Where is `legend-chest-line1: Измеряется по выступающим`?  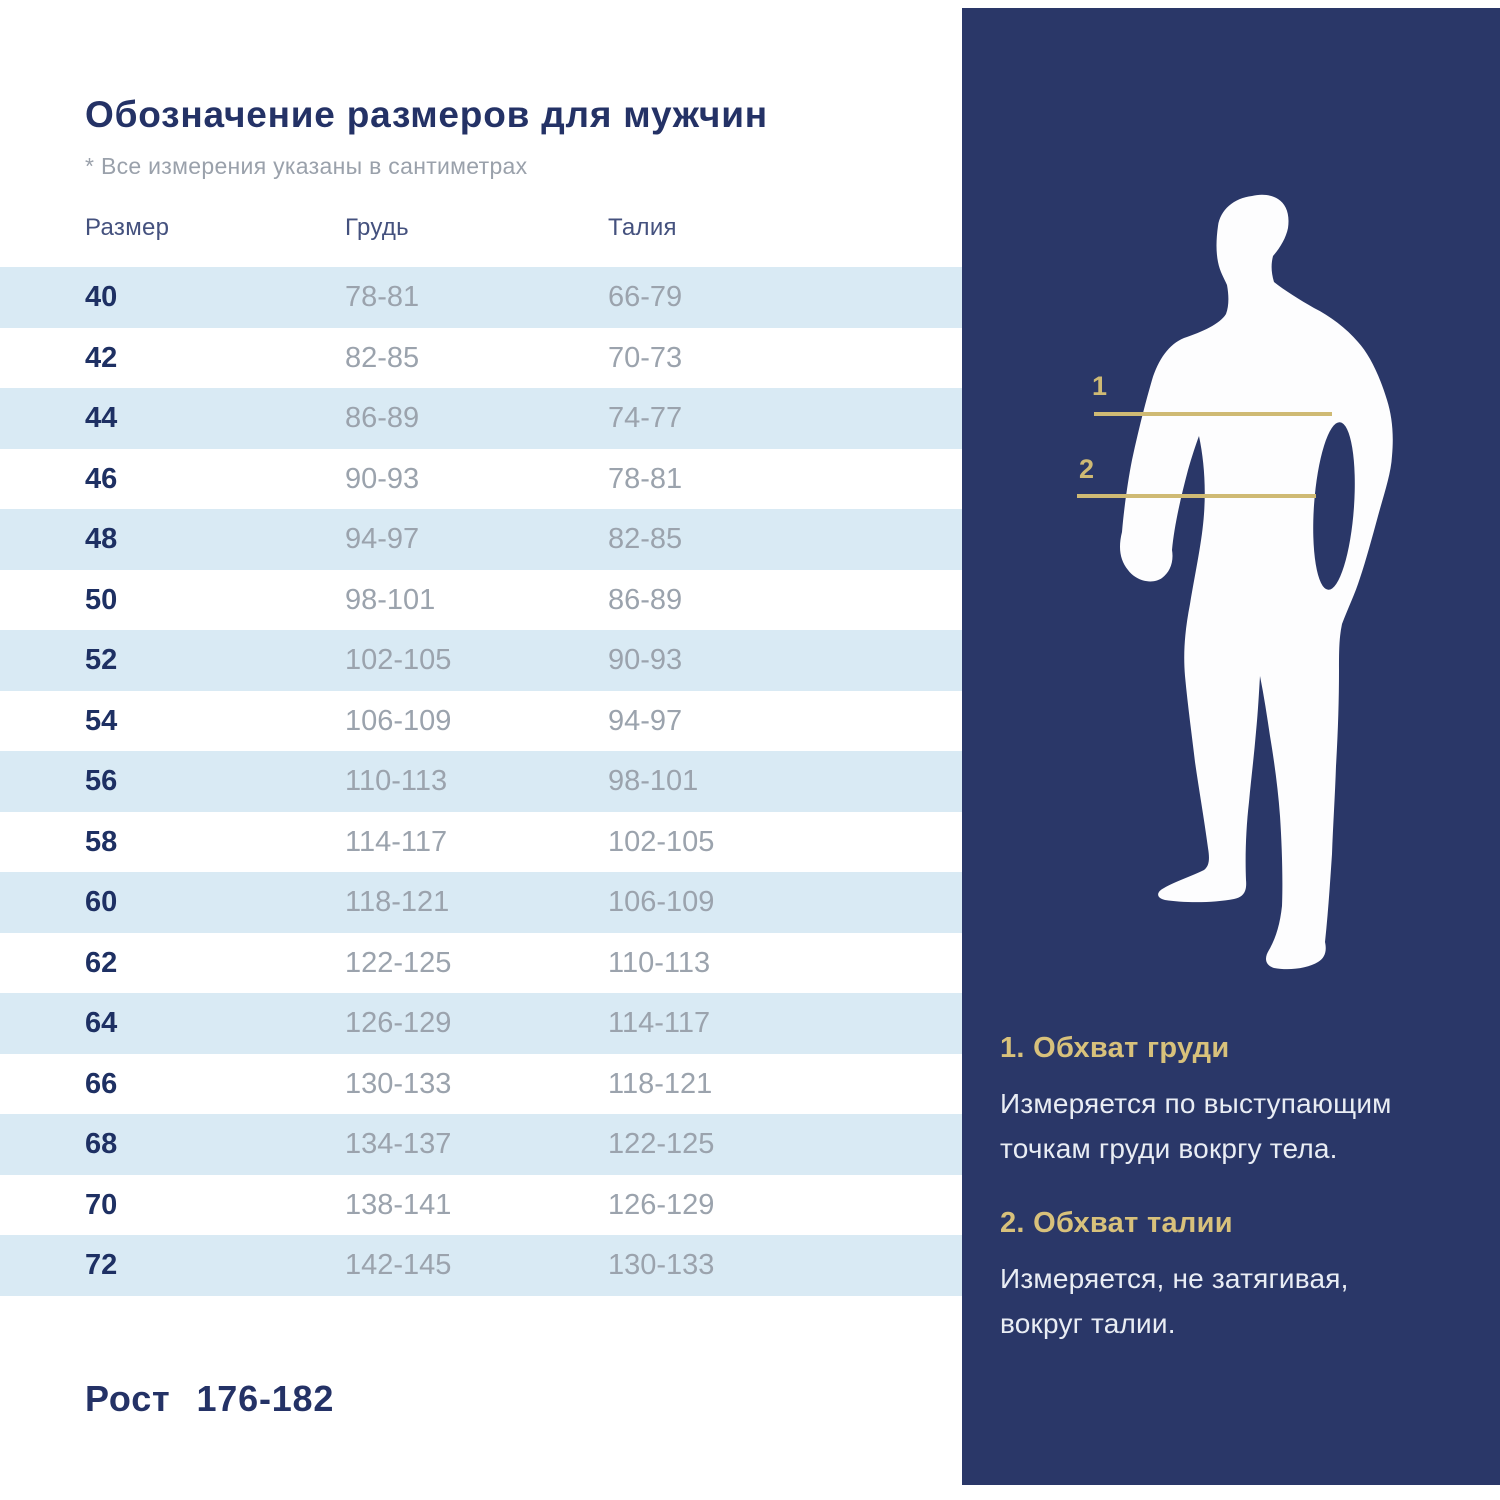 legend-chest-line1: Измеряется по выступающим is located at coordinates (1196, 1103).